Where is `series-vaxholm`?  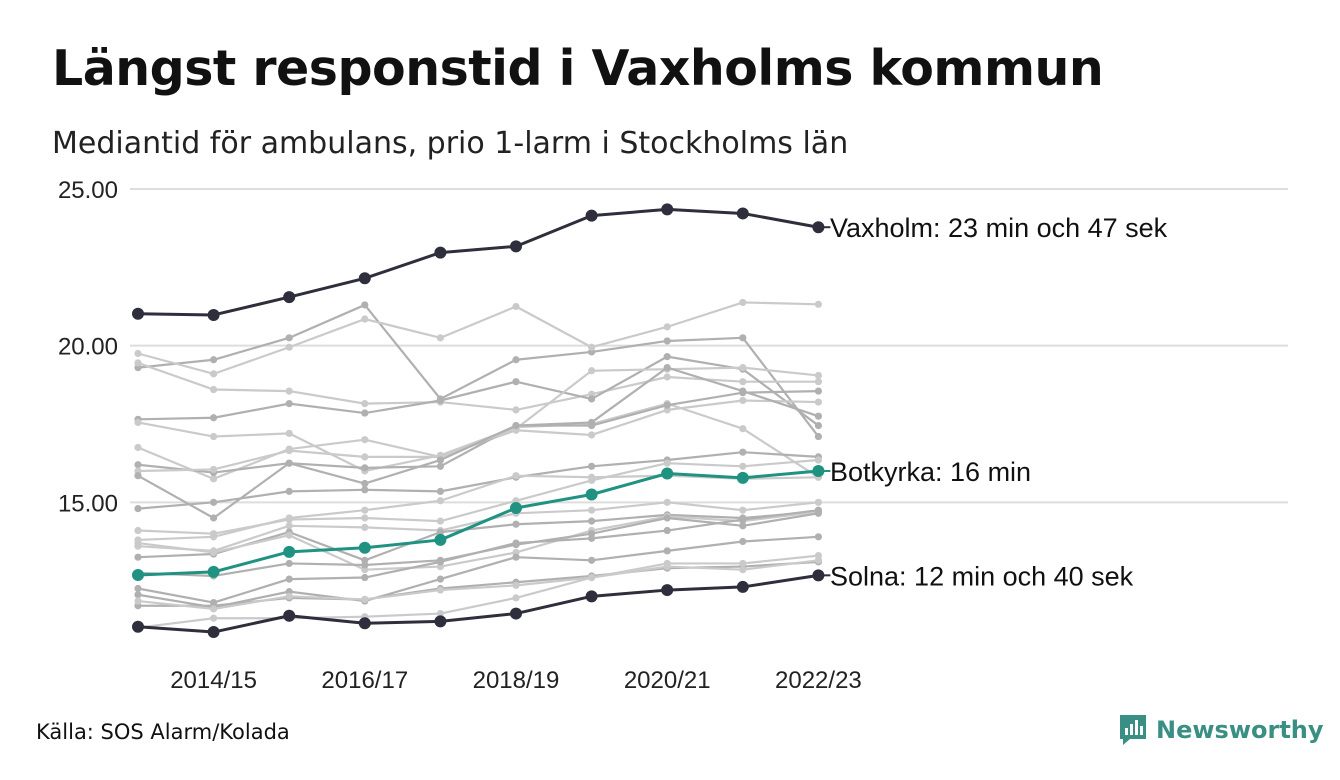 series-vaxholm is located at coordinates (478, 262).